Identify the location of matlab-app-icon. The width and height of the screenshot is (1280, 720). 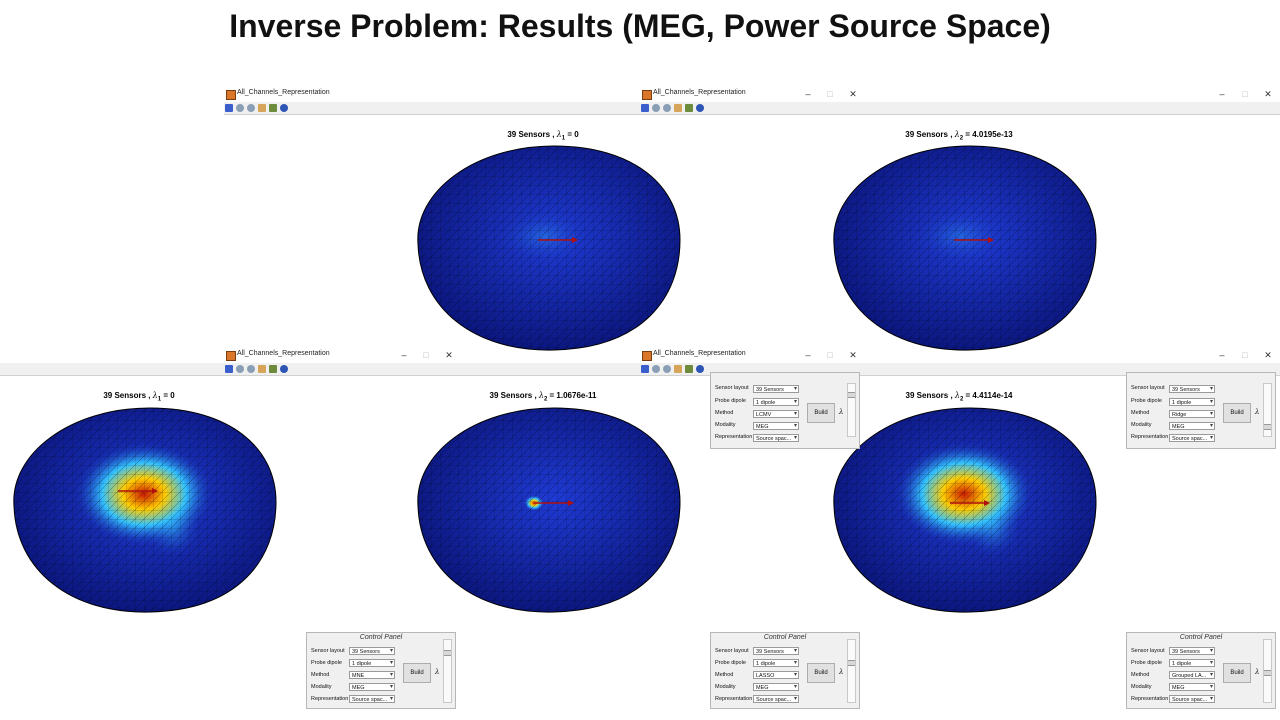
(647, 95).